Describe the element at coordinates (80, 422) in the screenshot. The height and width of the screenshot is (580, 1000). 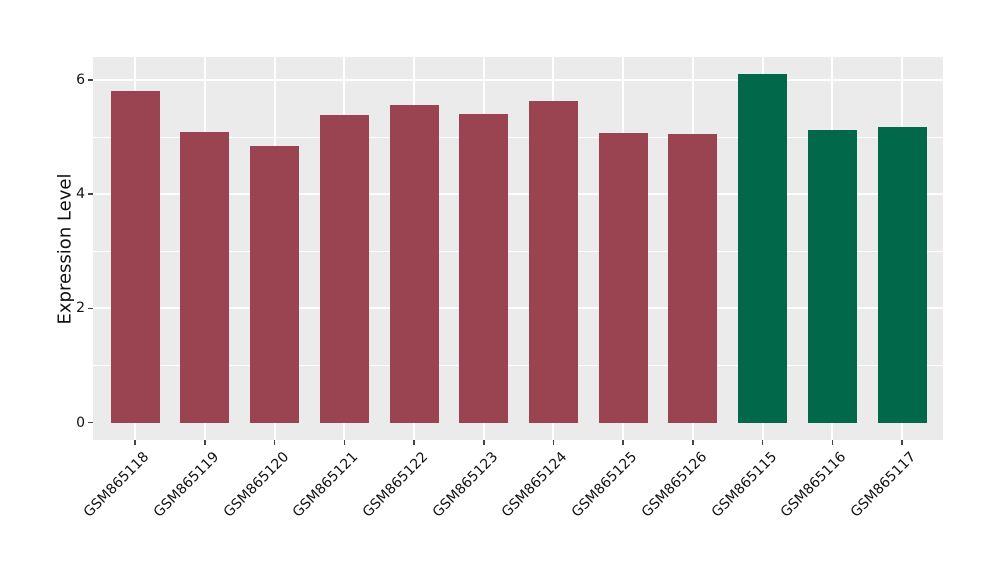
I see `y-tick-label-0: 0` at that location.